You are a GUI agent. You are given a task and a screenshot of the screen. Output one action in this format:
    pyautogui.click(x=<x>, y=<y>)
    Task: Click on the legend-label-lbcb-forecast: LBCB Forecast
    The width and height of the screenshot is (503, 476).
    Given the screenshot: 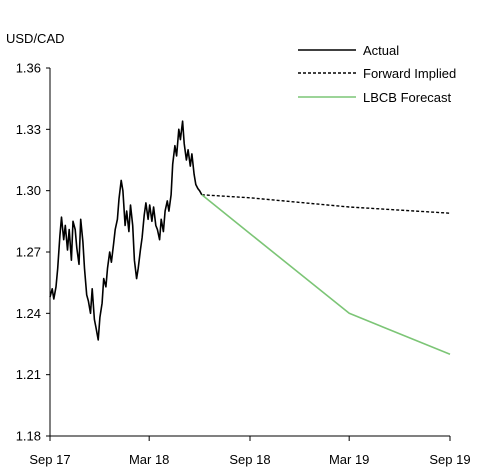 What is the action you would take?
    pyautogui.click(x=407, y=97)
    